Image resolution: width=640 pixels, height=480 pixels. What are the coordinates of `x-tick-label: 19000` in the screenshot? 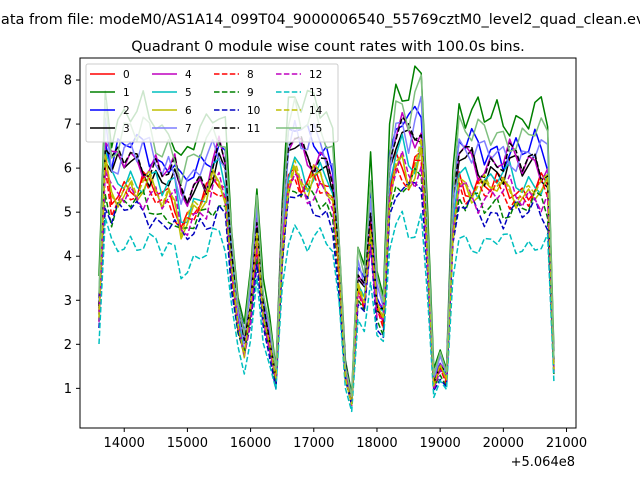 It's located at (439, 443).